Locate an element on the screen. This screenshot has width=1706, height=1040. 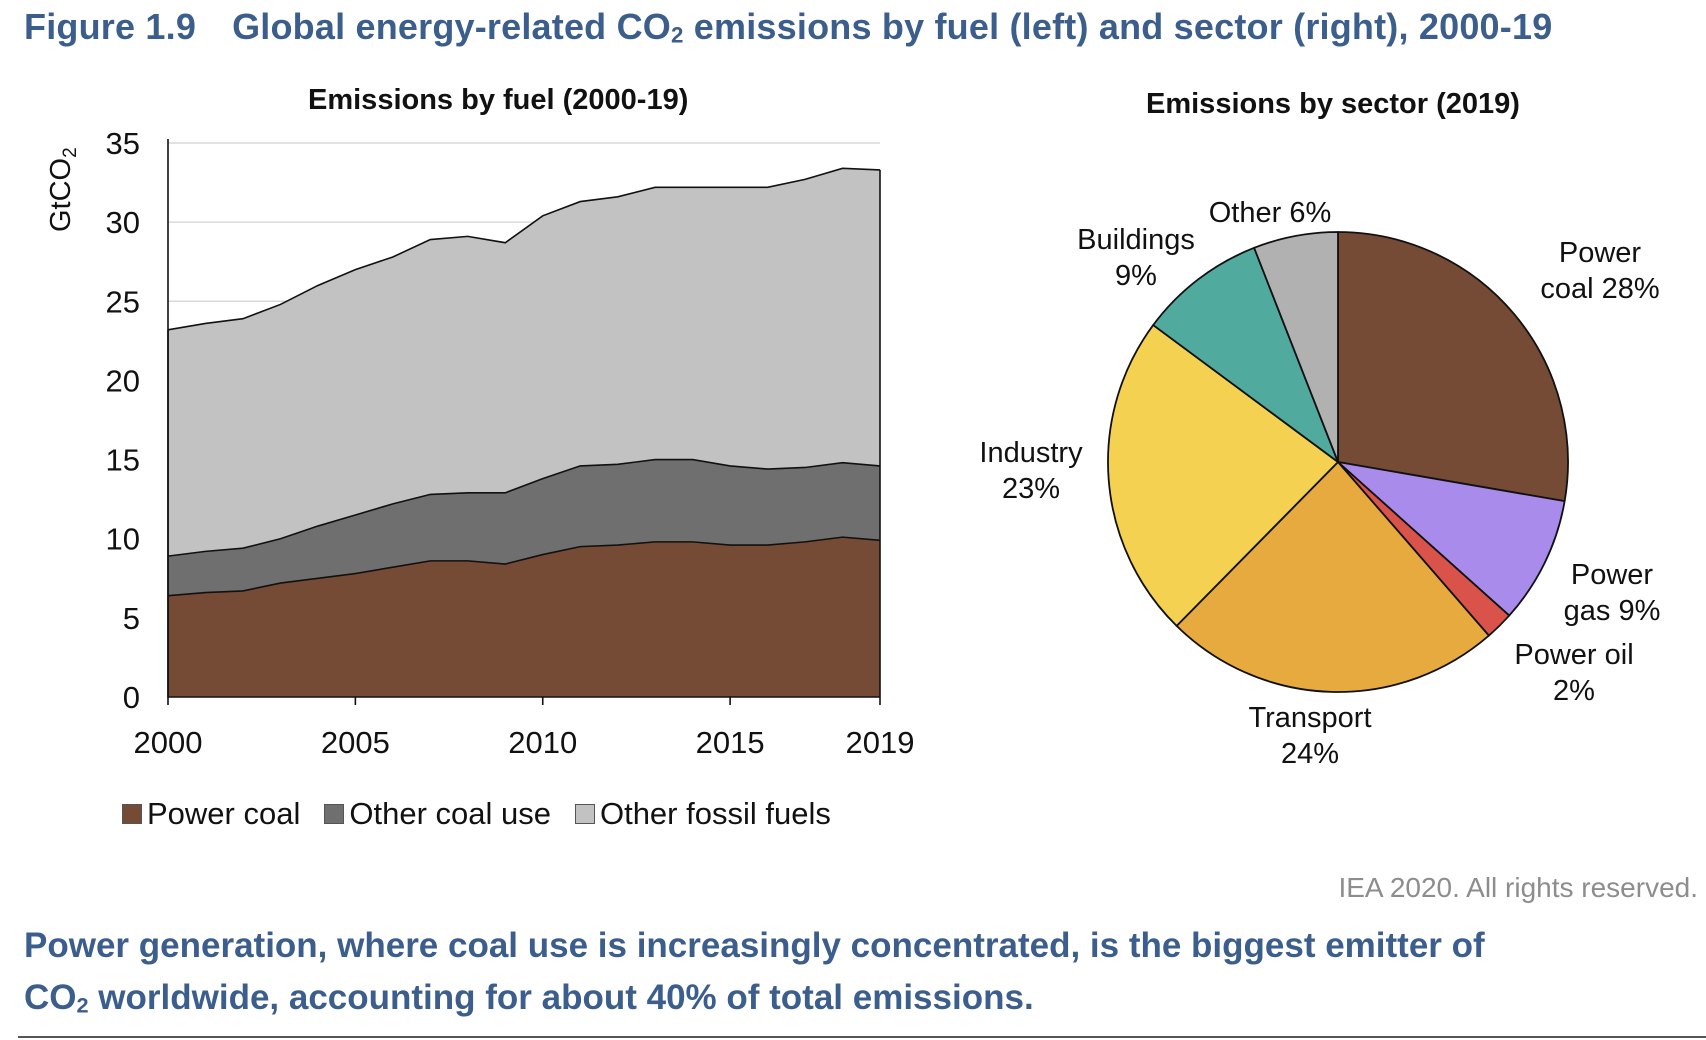
pie-label: Power oil is located at coordinates (1573, 655).